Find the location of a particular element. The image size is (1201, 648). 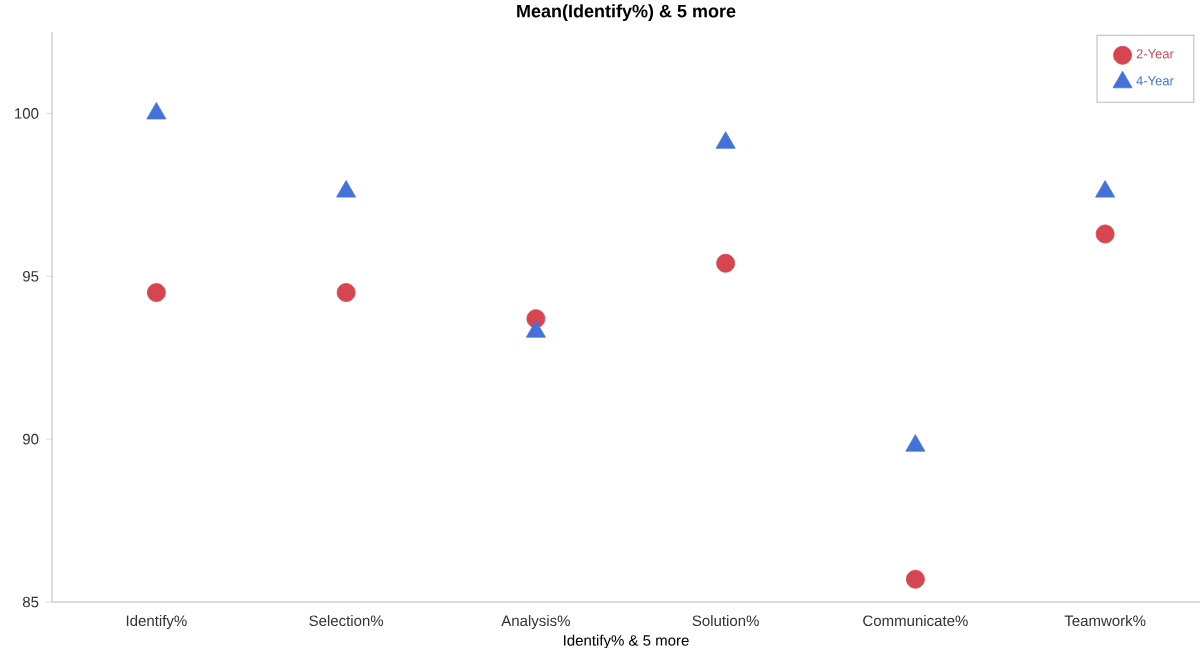

x-tick-label: Teamwork% is located at coordinates (1105, 621).